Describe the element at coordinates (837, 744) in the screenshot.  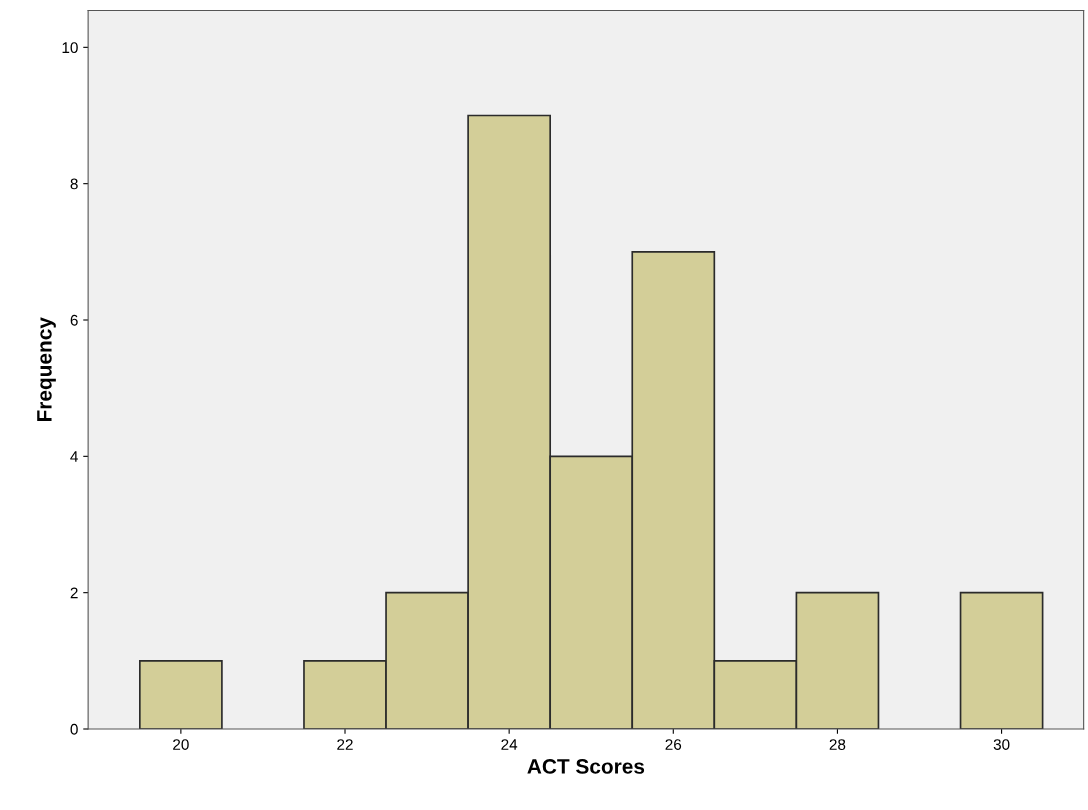
I see `x-tick-label: 28` at that location.